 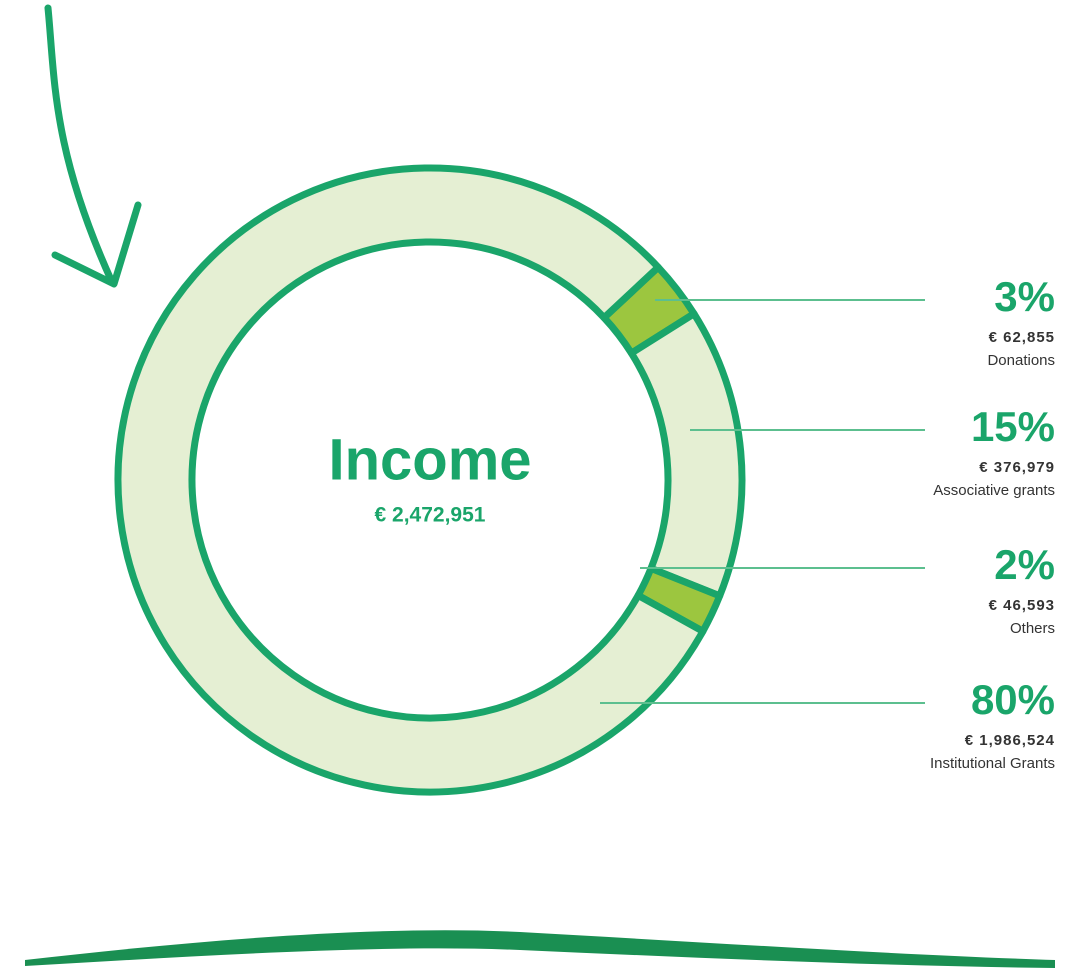 What do you see at coordinates (1013, 426) in the screenshot?
I see `percent-label: 15%` at bounding box center [1013, 426].